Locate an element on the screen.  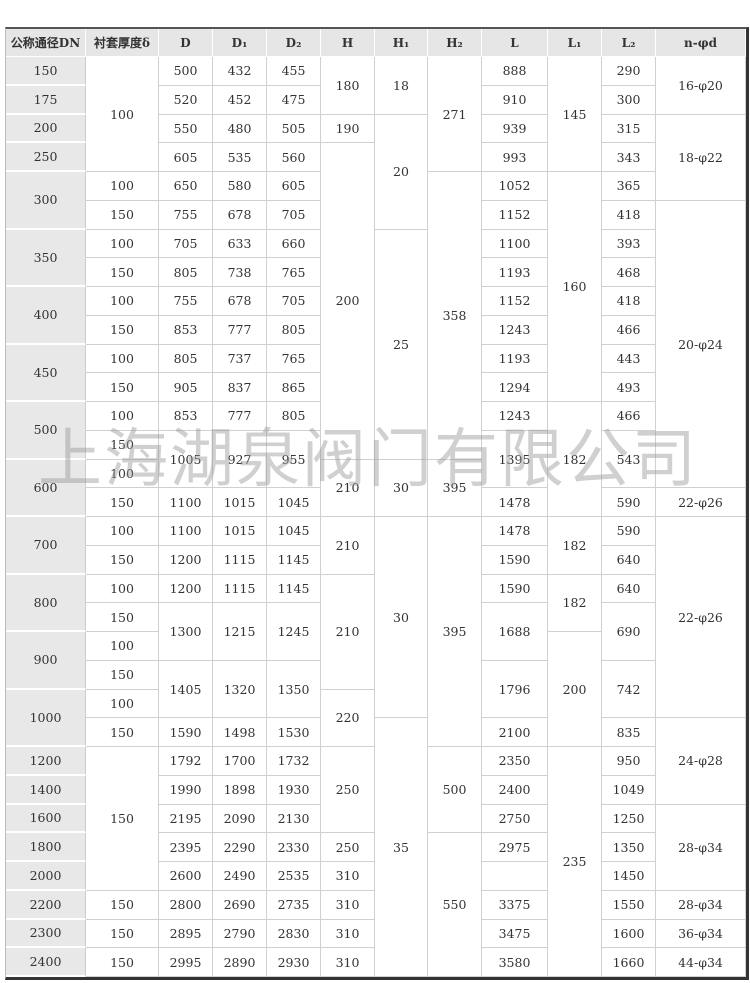
table-cell-l1: 145 is located at coordinates (575, 114).